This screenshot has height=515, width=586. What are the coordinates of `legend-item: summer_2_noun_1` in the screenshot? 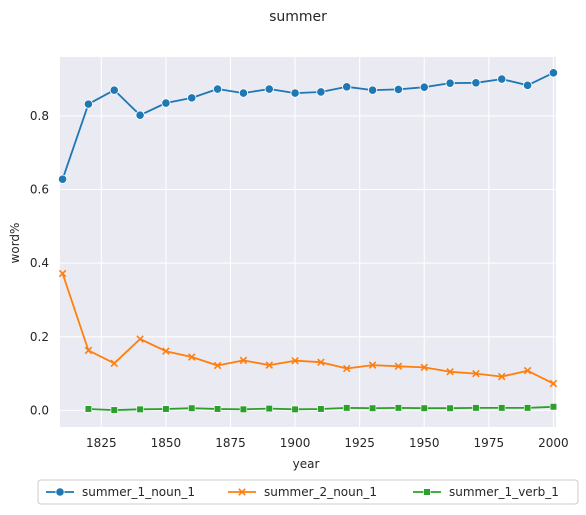 It's located at (302, 492).